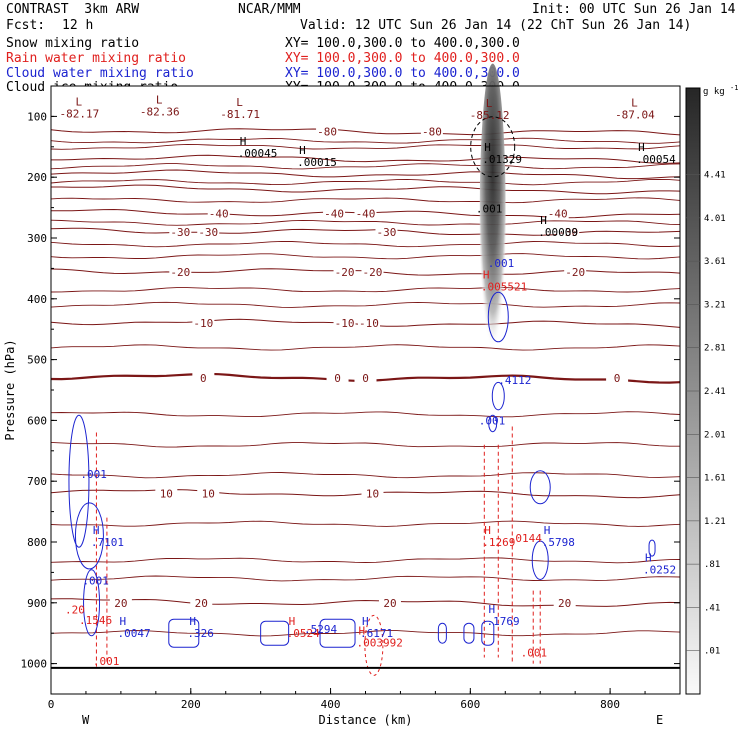  Describe the element at coordinates (558, 542) in the screenshot. I see `high-value: .5798` at that location.